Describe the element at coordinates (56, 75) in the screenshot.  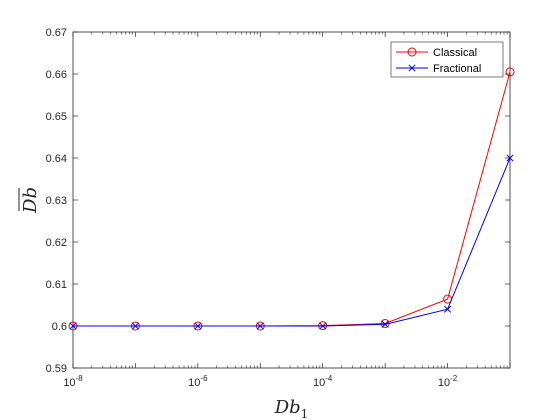
I see `y-tick-label: 0.66` at that location.